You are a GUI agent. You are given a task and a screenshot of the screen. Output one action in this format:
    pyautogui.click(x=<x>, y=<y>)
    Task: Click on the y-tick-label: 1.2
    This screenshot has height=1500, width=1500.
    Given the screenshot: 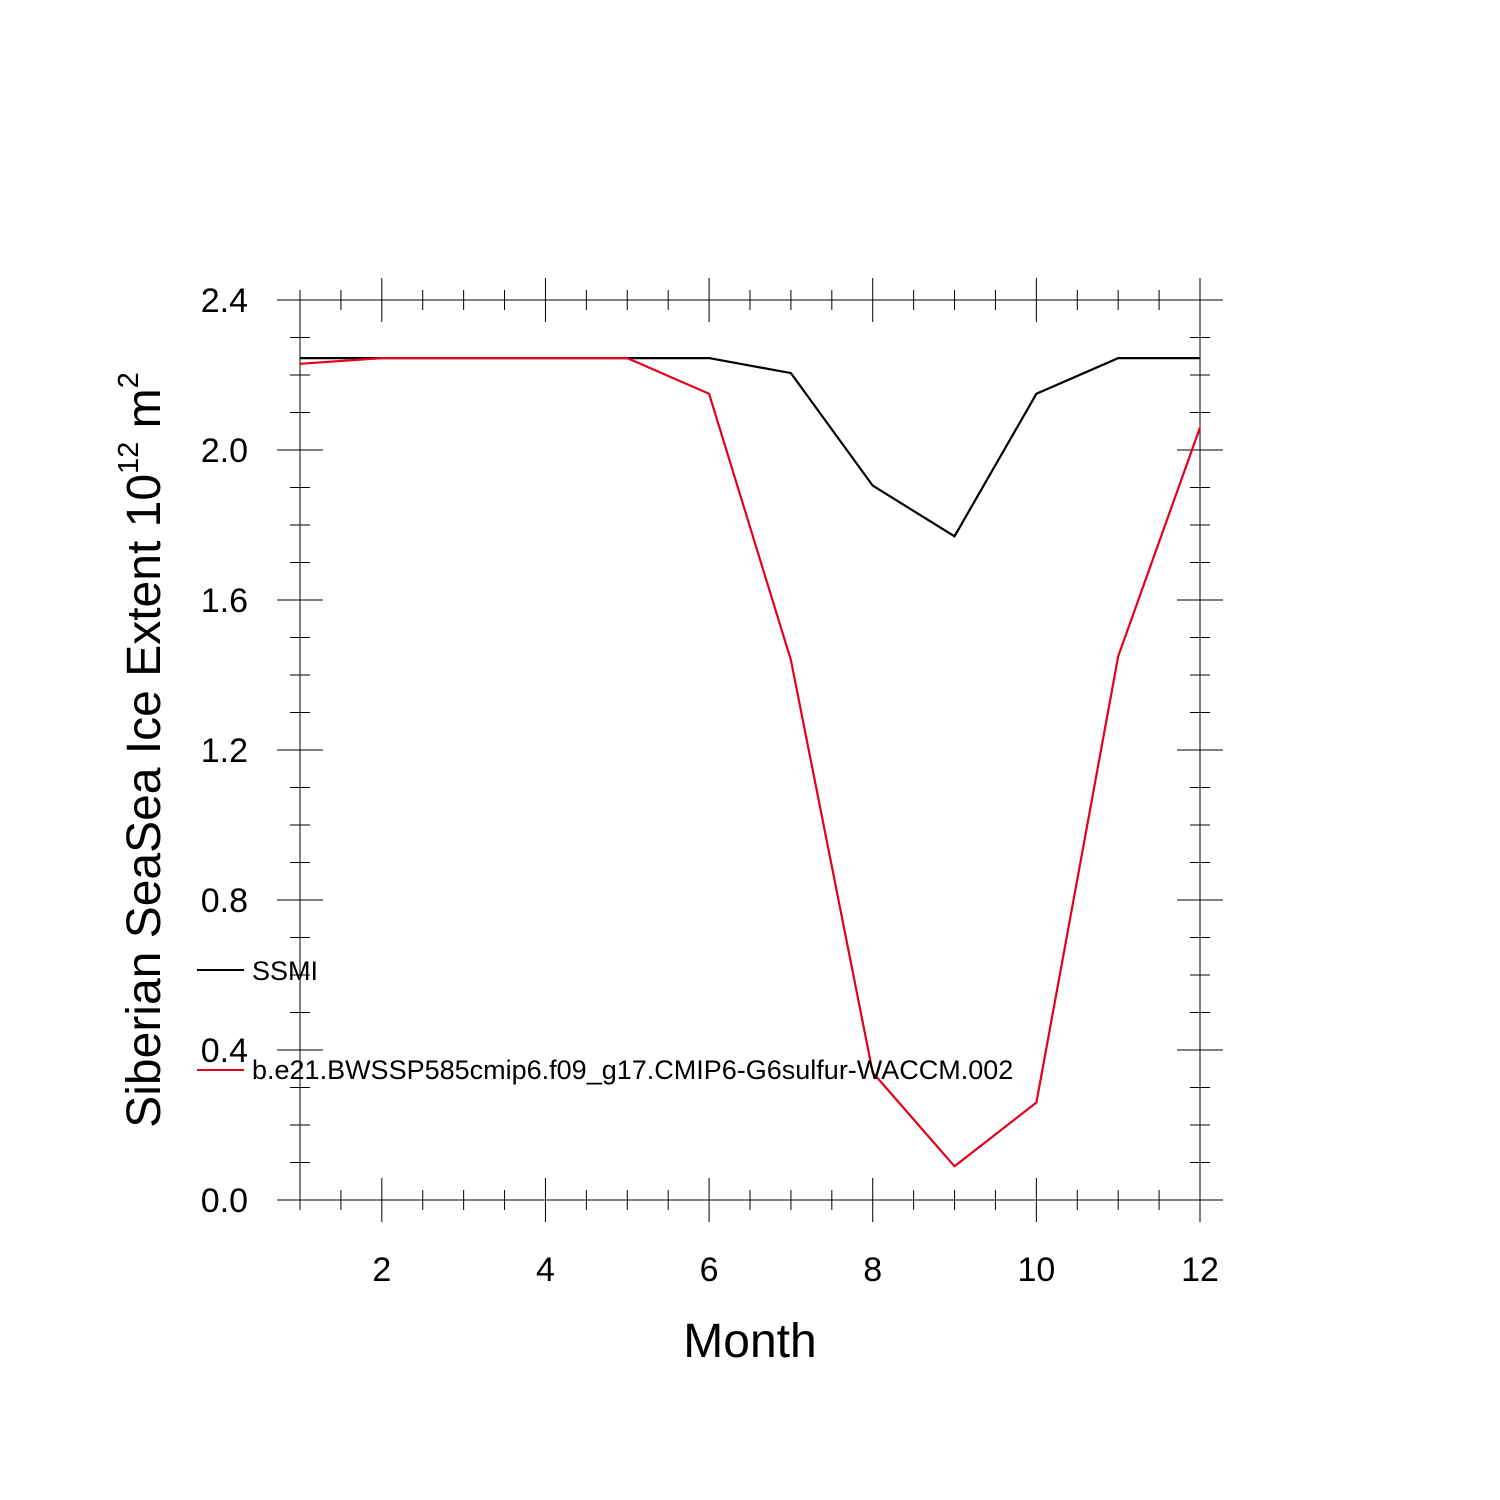 What is the action you would take?
    pyautogui.click(x=224, y=751)
    